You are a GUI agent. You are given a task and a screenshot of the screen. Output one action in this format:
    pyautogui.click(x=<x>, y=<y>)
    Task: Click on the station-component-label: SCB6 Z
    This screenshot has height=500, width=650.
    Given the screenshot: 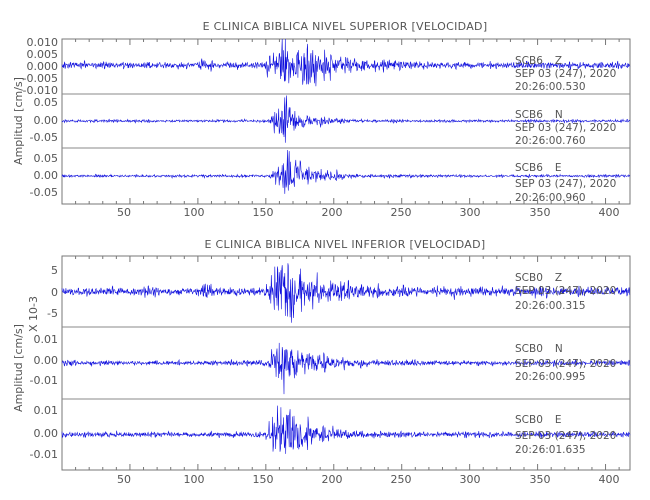 What is the action you would take?
    pyautogui.click(x=538, y=61)
    